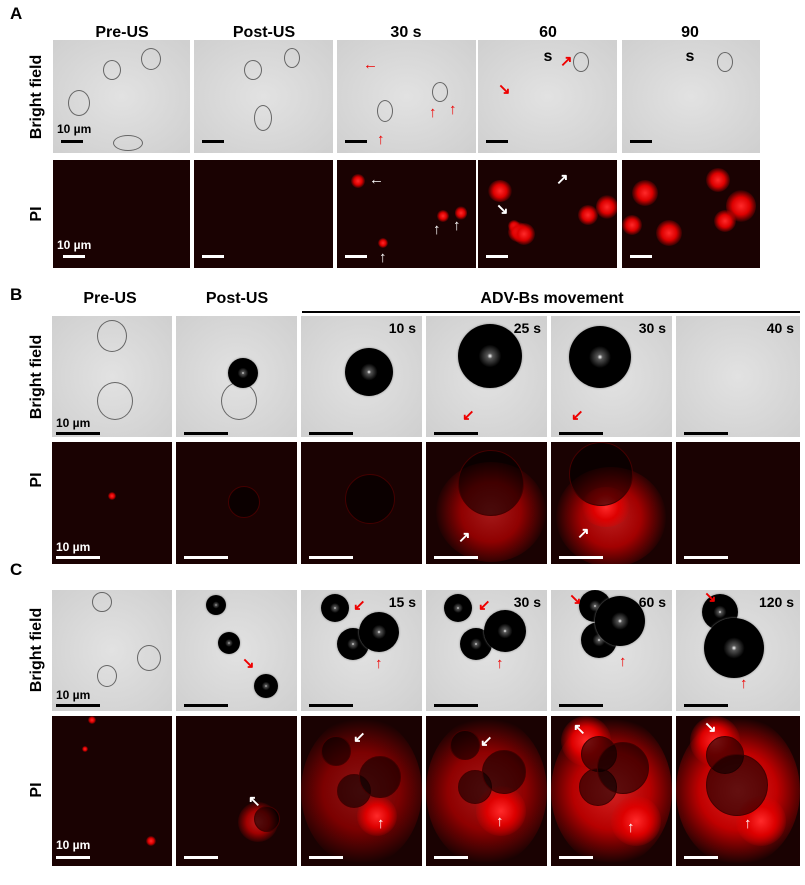  I want to click on time-label: 15 s, so click(402, 602).